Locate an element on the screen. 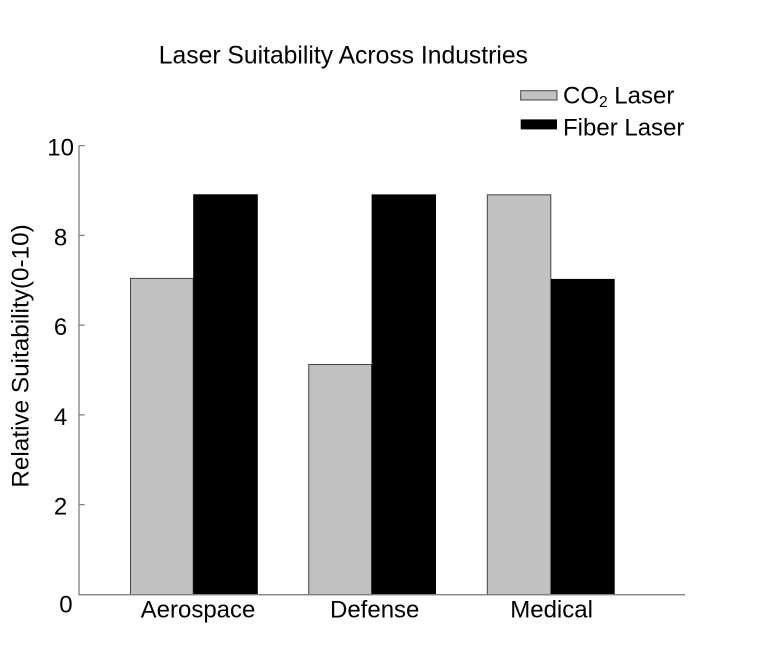  svg-text: 8 is located at coordinates (60, 237).